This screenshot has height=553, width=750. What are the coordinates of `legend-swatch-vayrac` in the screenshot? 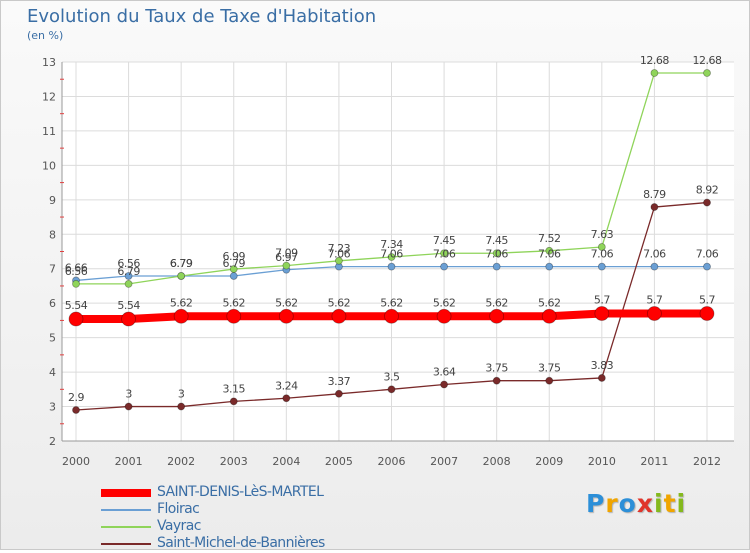 It's located at (126, 527).